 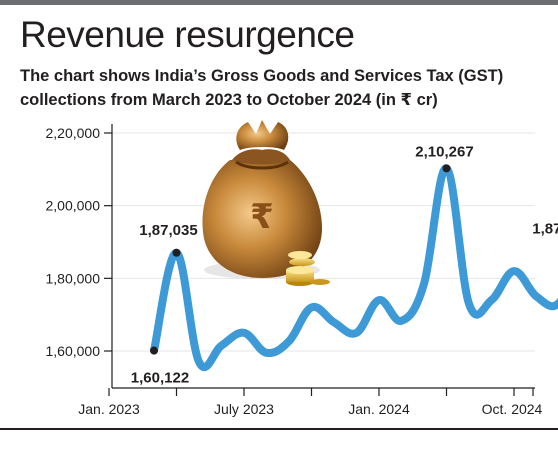 What do you see at coordinates (512, 409) in the screenshot?
I see `x-tick-label: Oct. 2024` at bounding box center [512, 409].